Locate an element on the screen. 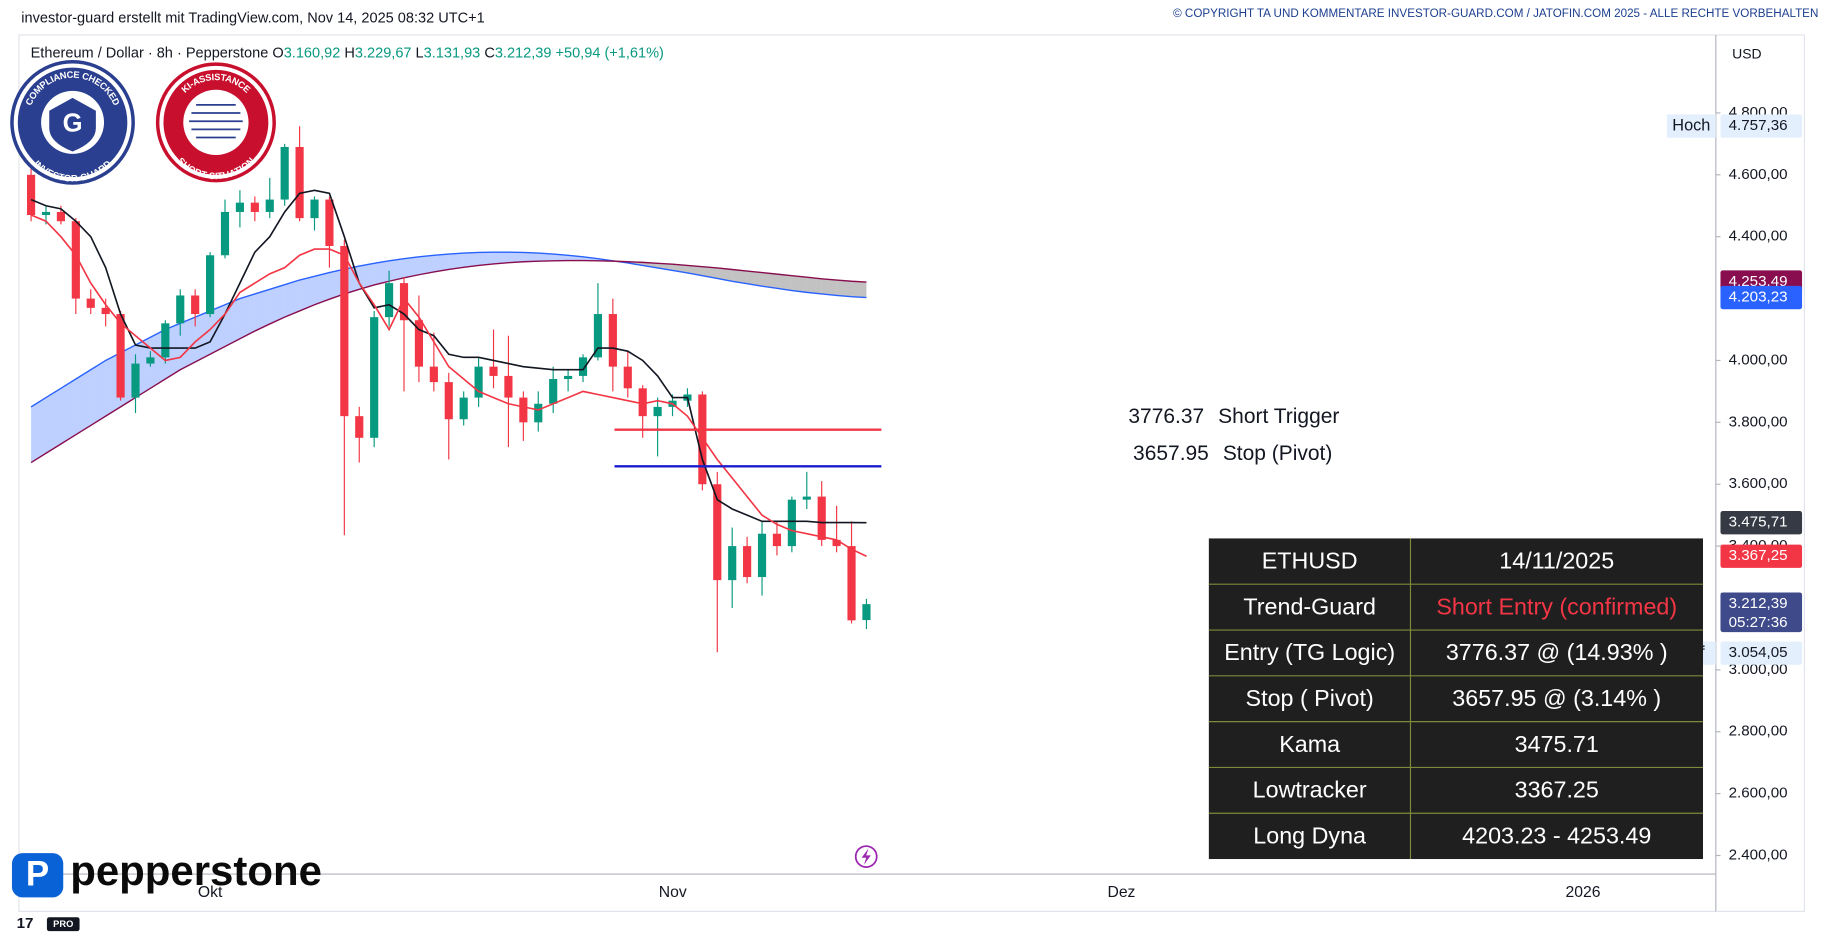  table-cell: 3776.37 @ (14.93% ) is located at coordinates (1557, 652).